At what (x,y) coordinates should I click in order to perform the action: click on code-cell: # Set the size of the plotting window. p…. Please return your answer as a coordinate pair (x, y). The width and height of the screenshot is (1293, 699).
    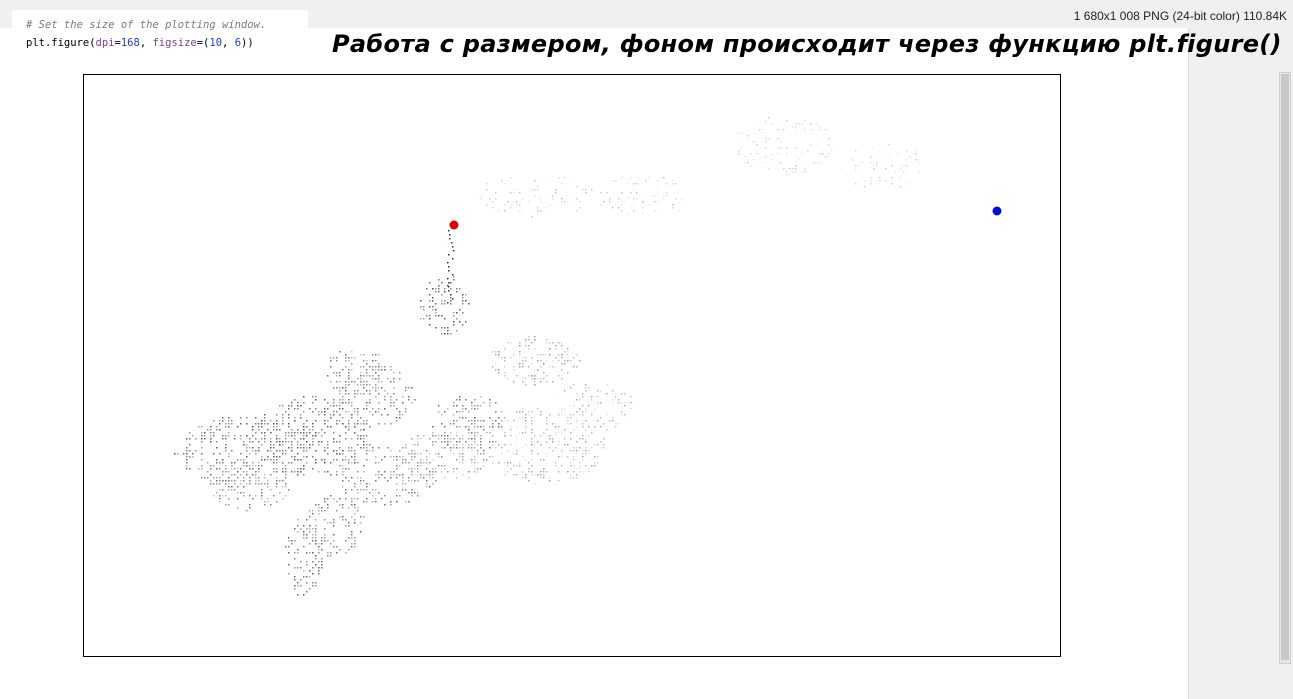
    Looking at the image, I should click on (160, 33).